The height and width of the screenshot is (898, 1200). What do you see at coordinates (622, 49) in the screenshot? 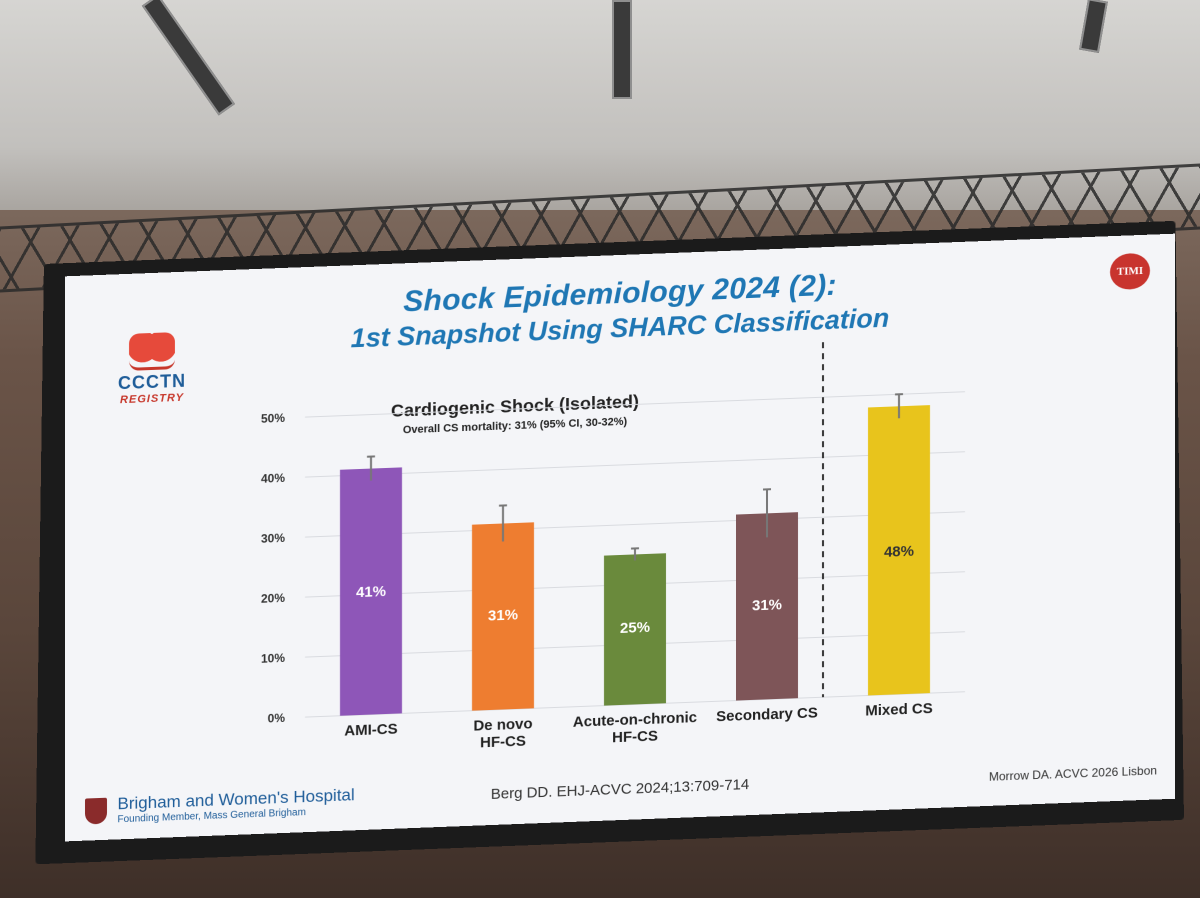
I see `ceiling-light` at bounding box center [622, 49].